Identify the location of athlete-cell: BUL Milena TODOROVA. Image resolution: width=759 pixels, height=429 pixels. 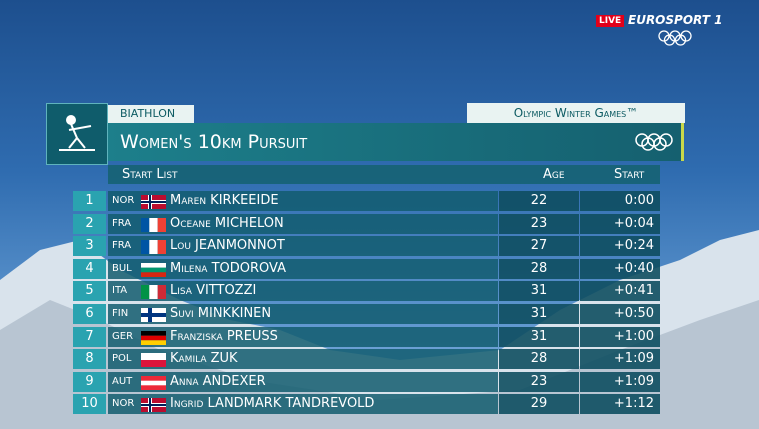
(303, 268).